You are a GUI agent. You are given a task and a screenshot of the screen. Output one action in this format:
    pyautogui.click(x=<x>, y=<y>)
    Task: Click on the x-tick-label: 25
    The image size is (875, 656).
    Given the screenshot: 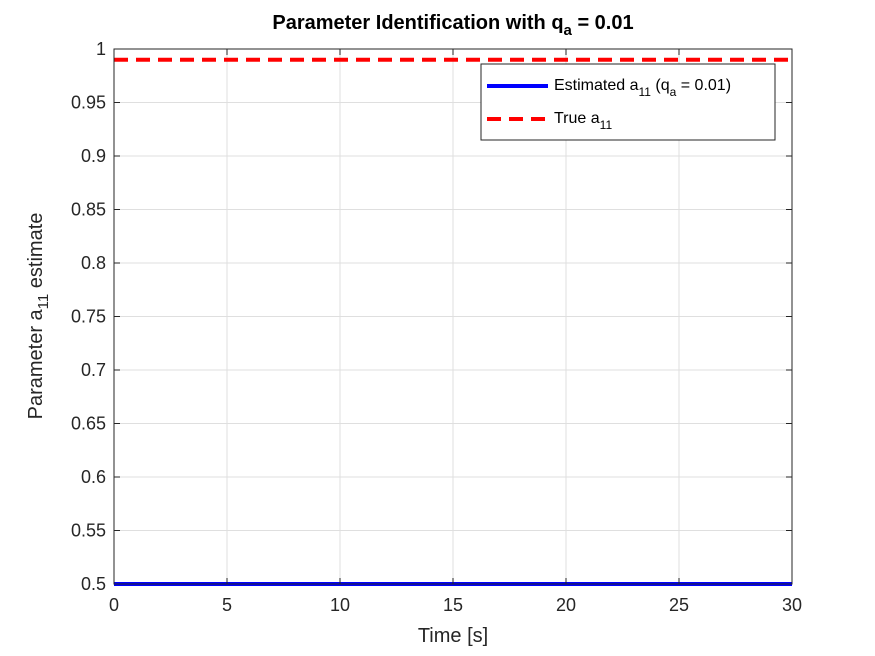 What is the action you would take?
    pyautogui.click(x=679, y=605)
    